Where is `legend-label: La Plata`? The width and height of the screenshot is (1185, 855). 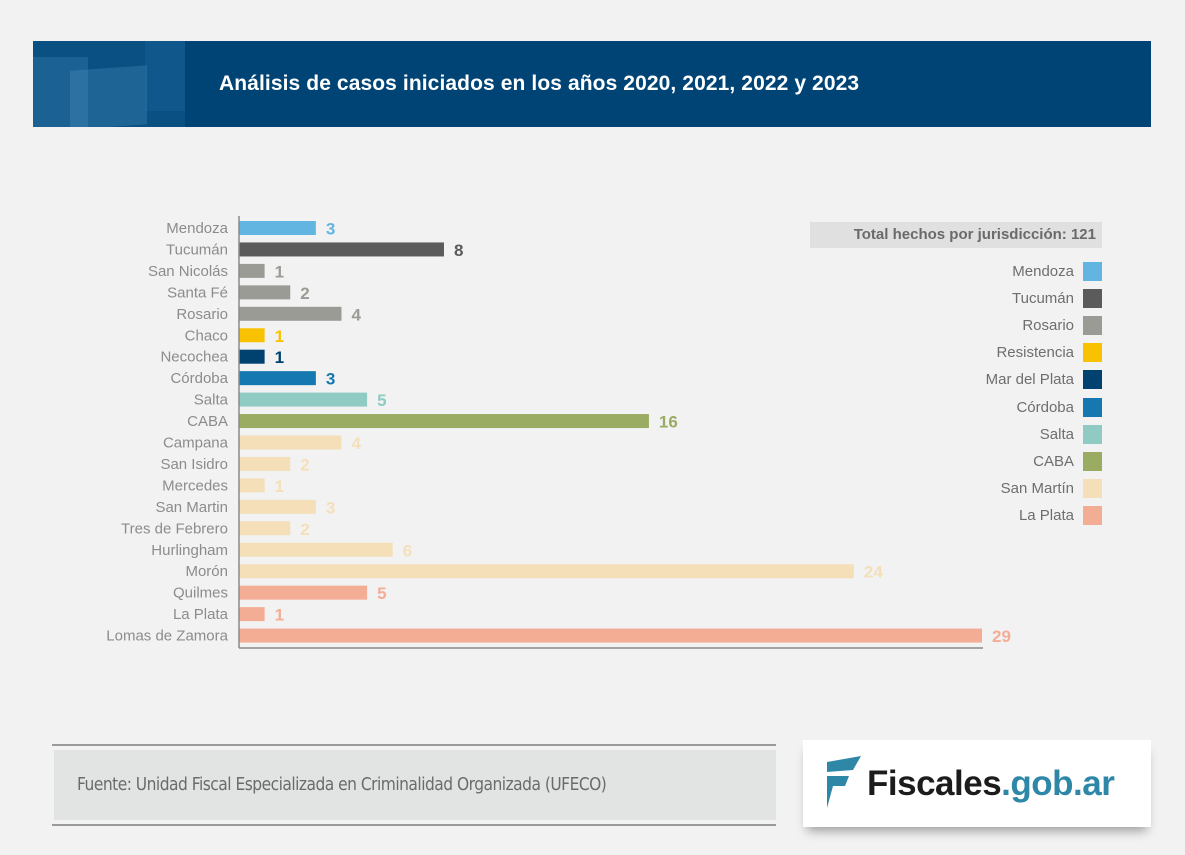
legend-label: La Plata is located at coordinates (1046, 515).